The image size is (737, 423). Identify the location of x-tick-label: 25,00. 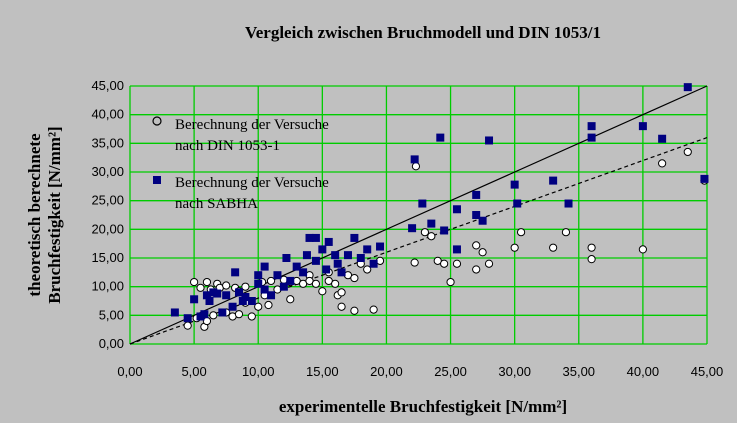
(450, 371).